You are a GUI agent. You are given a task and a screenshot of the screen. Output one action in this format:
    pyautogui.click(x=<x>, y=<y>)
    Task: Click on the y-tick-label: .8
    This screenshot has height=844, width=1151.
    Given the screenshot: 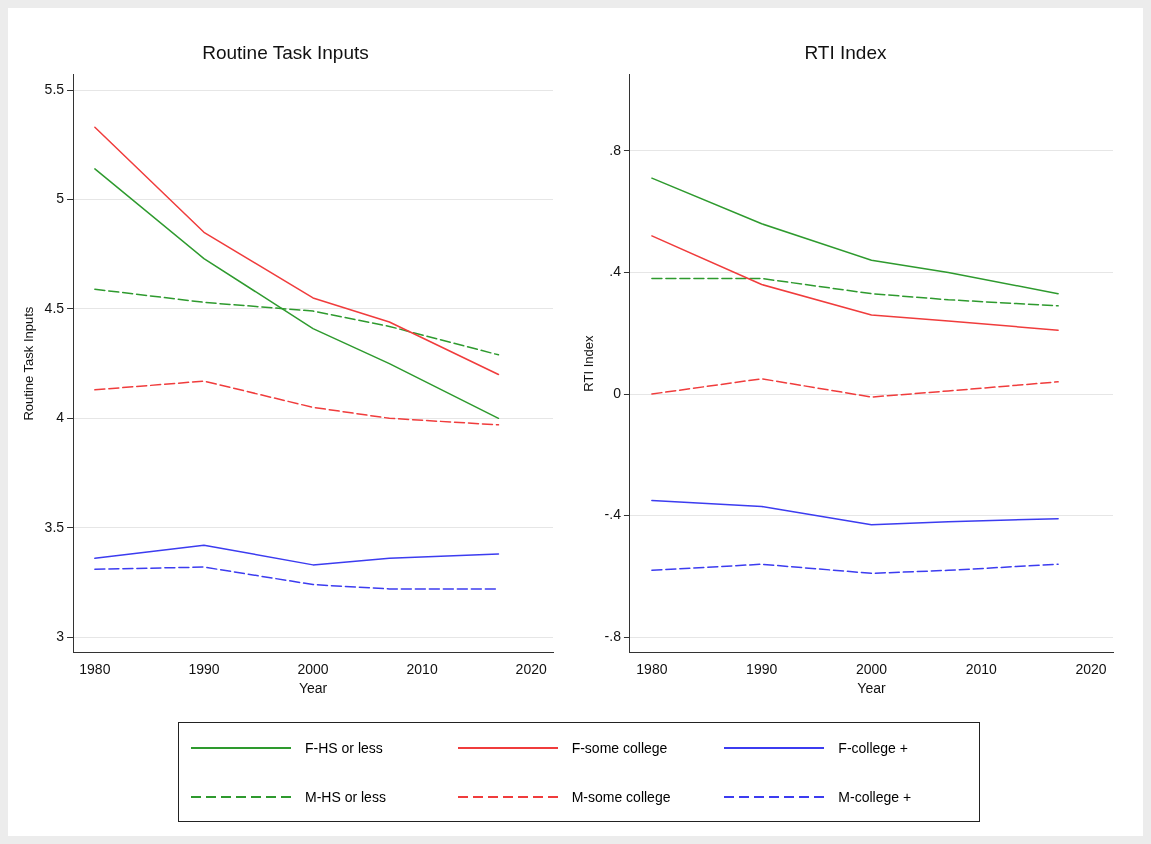 What is the action you would take?
    pyautogui.click(x=615, y=149)
    